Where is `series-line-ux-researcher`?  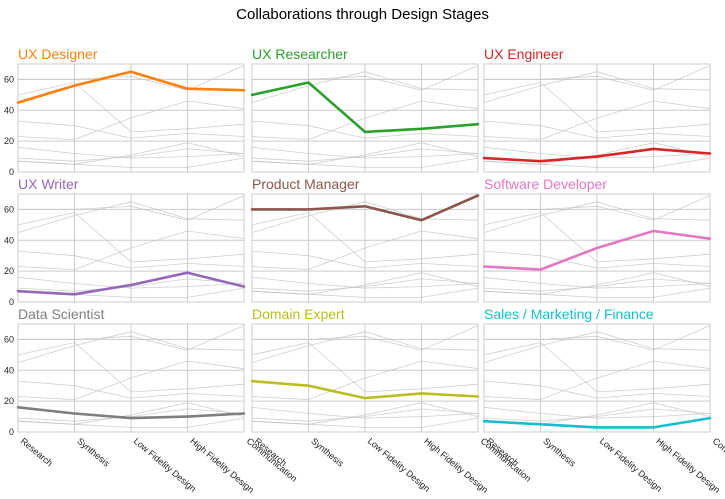 series-line-ux-researcher is located at coordinates (365, 107).